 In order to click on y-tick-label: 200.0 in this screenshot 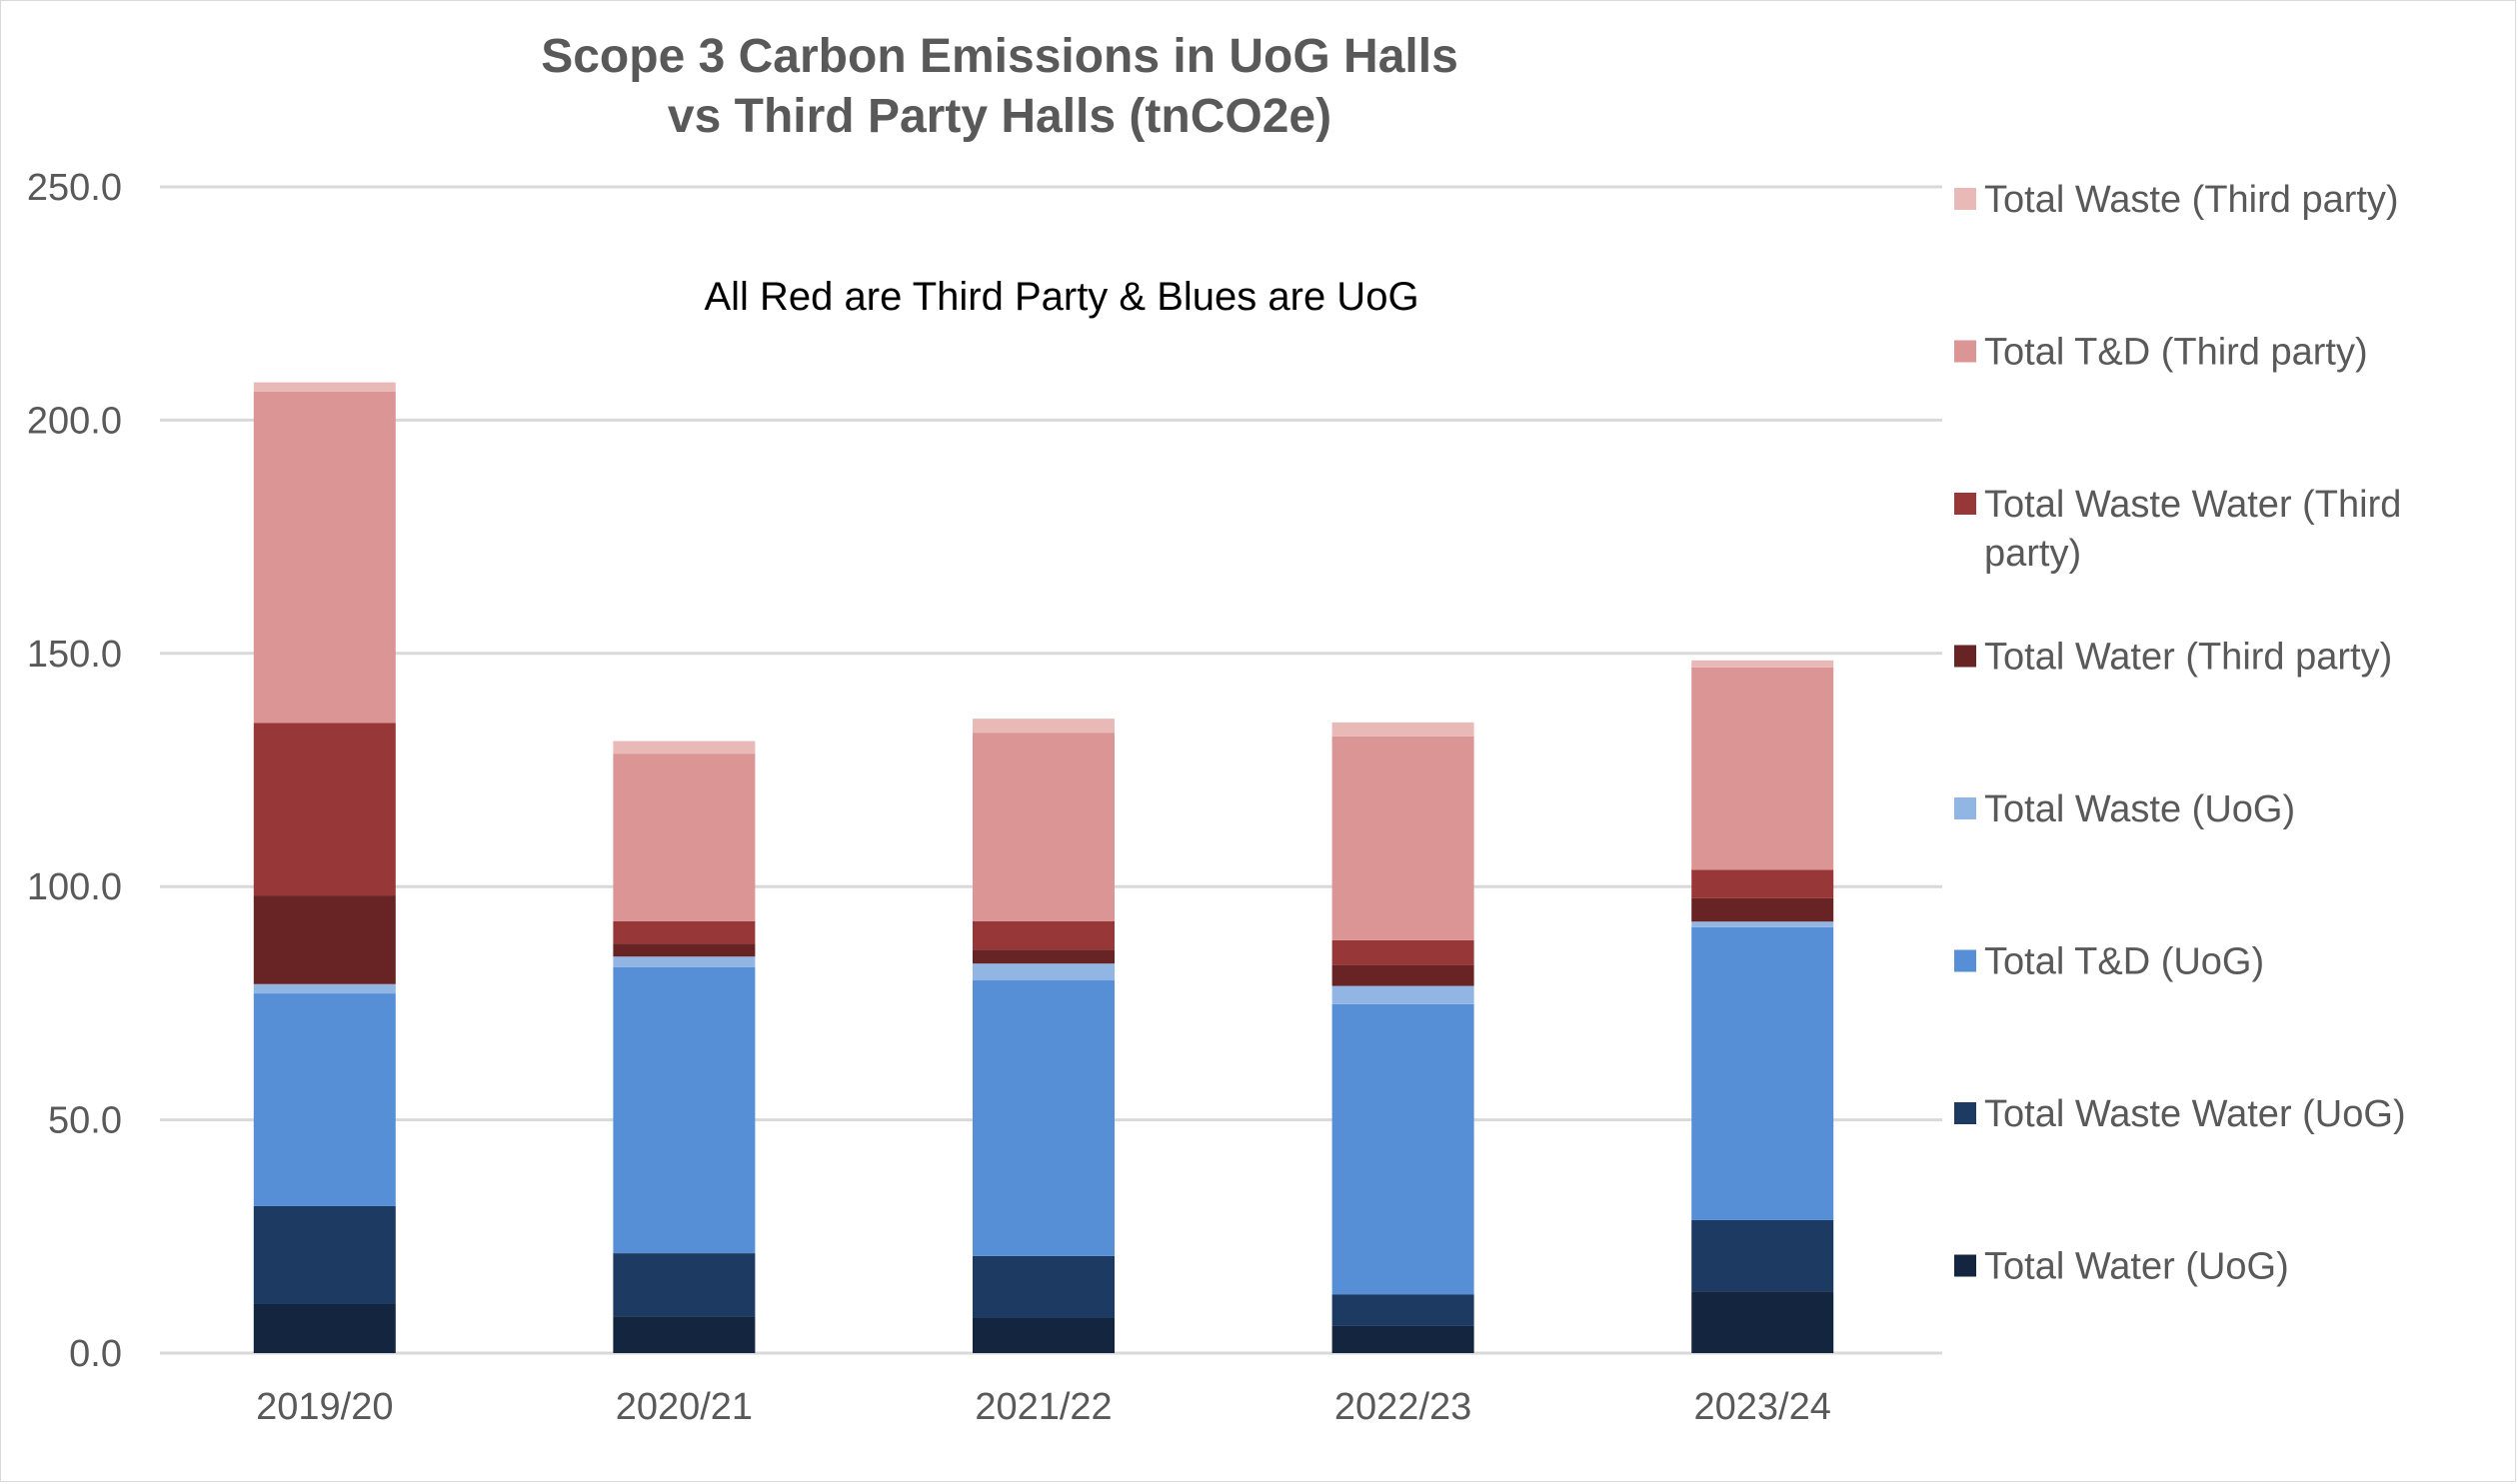, I will do `click(74, 421)`.